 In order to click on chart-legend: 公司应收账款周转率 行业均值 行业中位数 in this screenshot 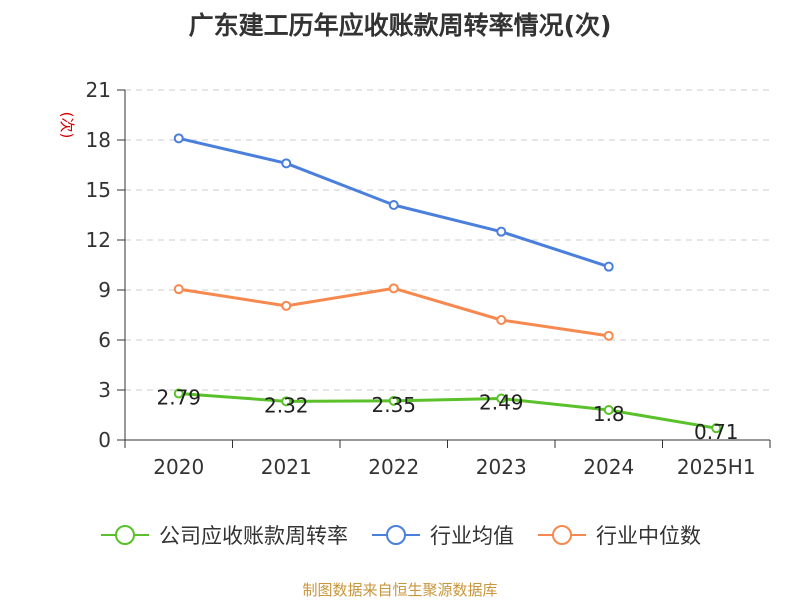, I will do `click(400, 535)`.